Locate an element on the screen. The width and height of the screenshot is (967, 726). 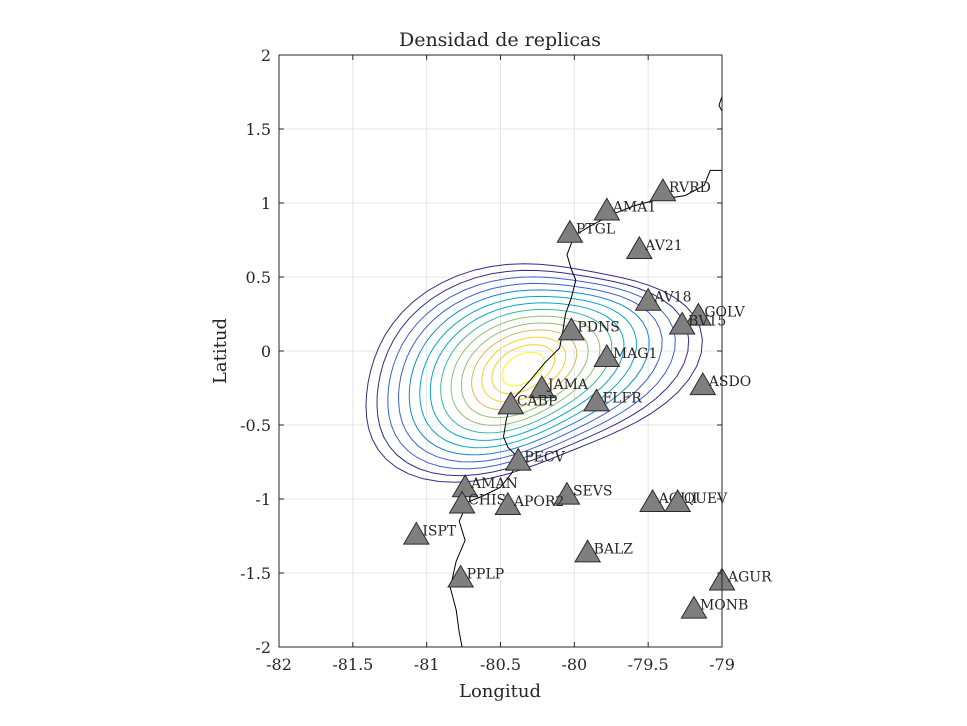
station-label: AV21 is located at coordinates (663, 246).